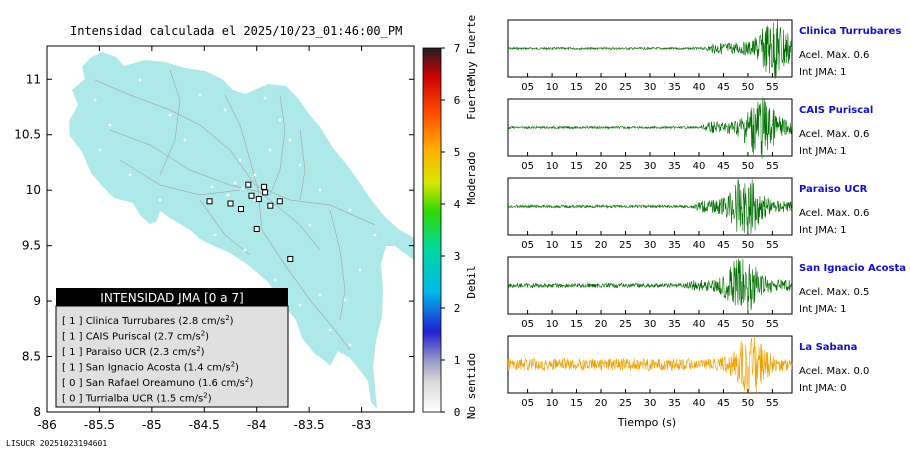 The height and width of the screenshot is (460, 910). I want to click on waveform-x-tick-label: 35, so click(674, 403).